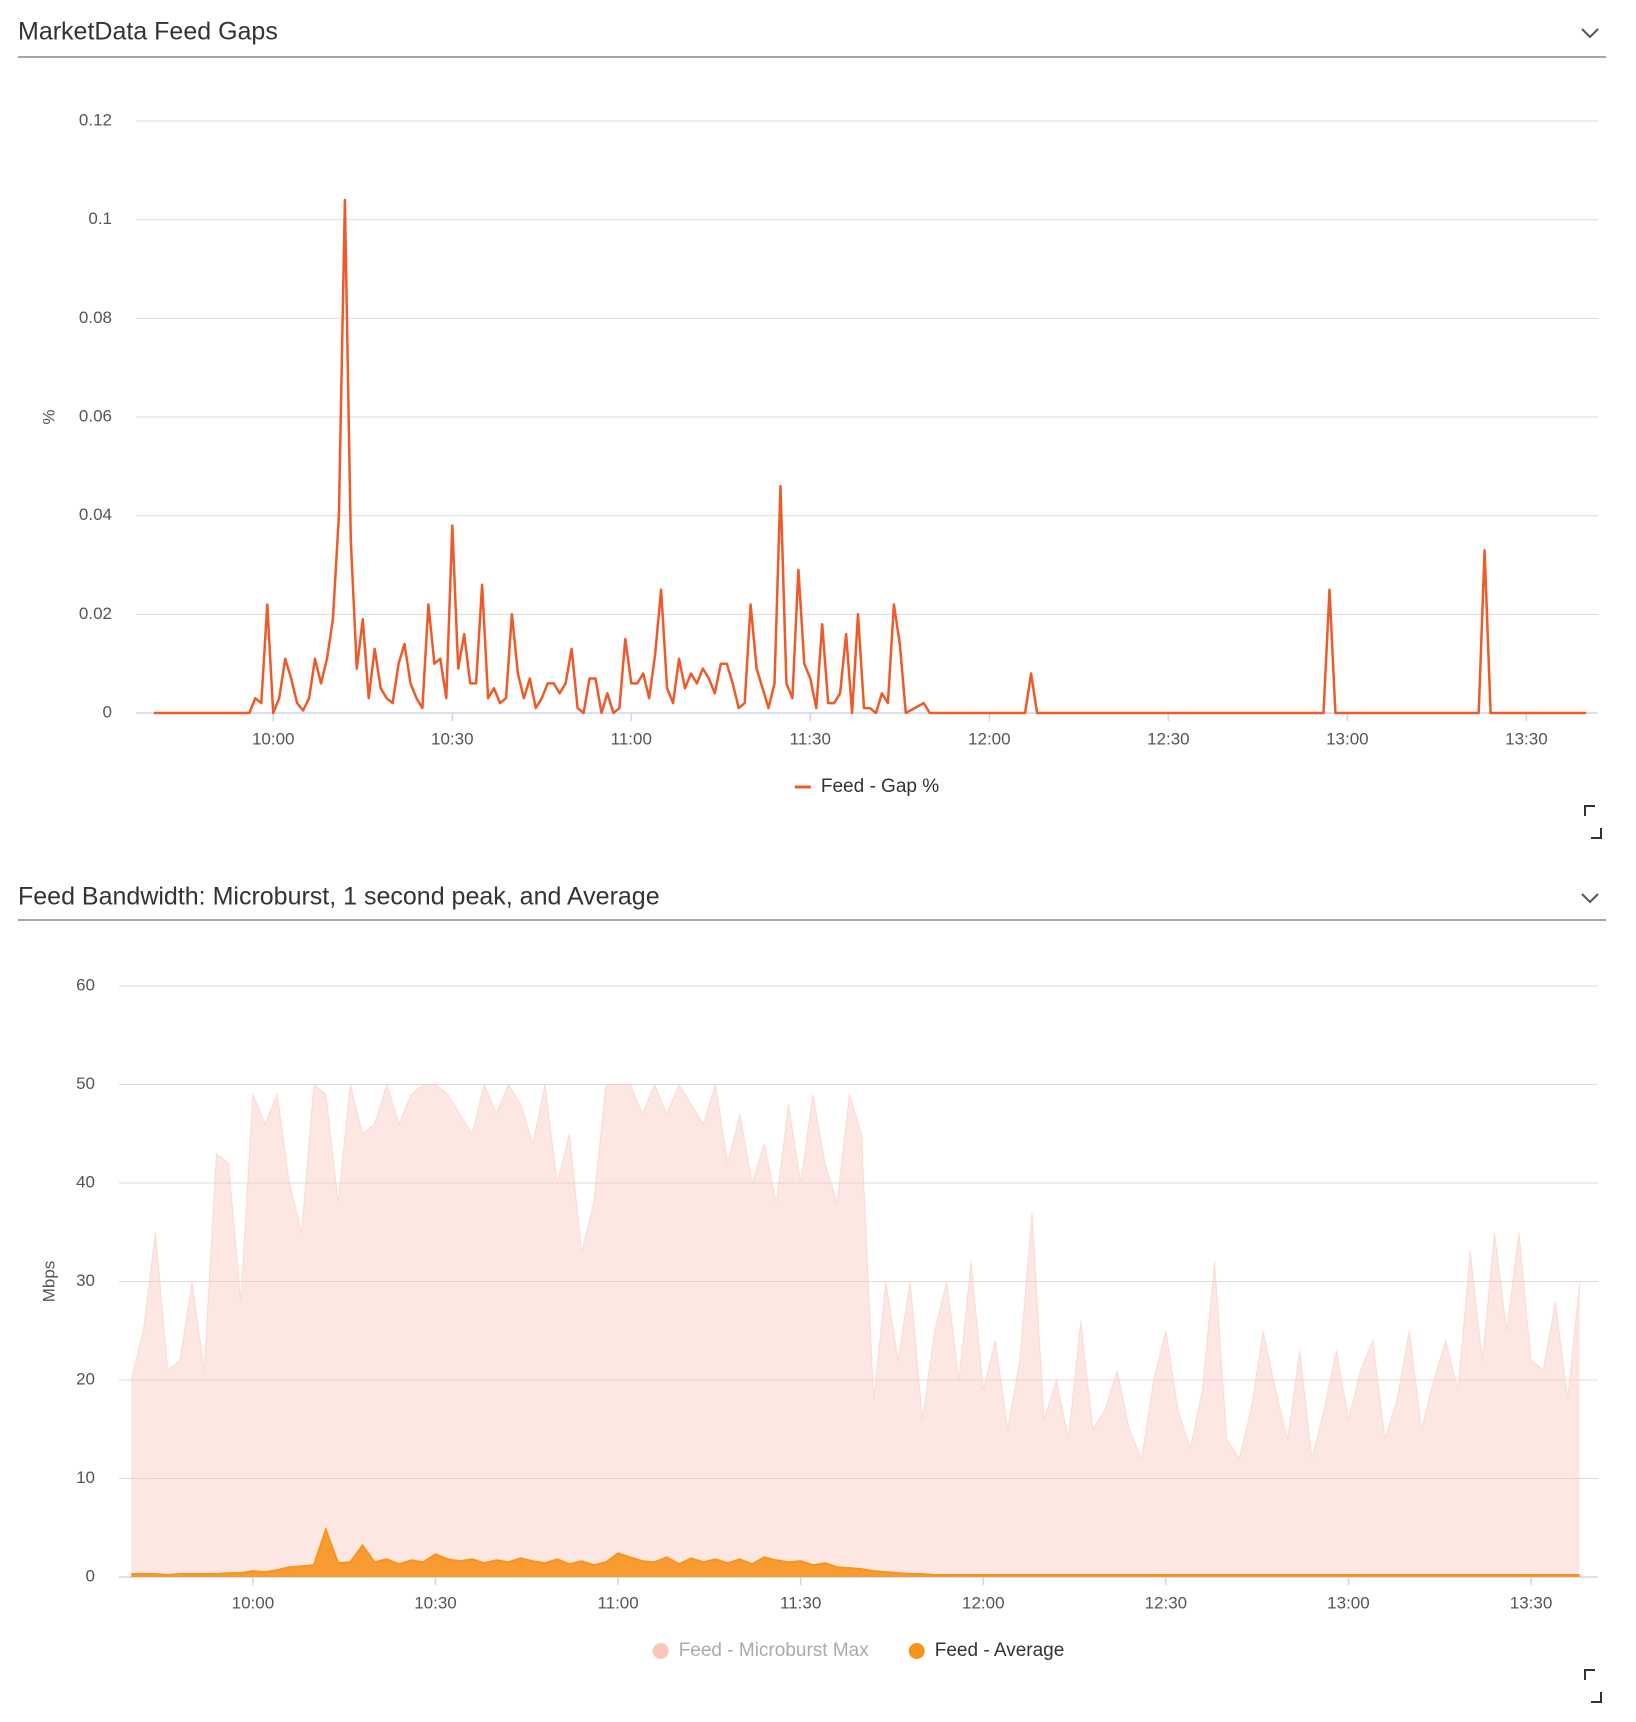 The width and height of the screenshot is (1636, 1722). What do you see at coordinates (95, 514) in the screenshot?
I see `y-tick-label: 0.04` at bounding box center [95, 514].